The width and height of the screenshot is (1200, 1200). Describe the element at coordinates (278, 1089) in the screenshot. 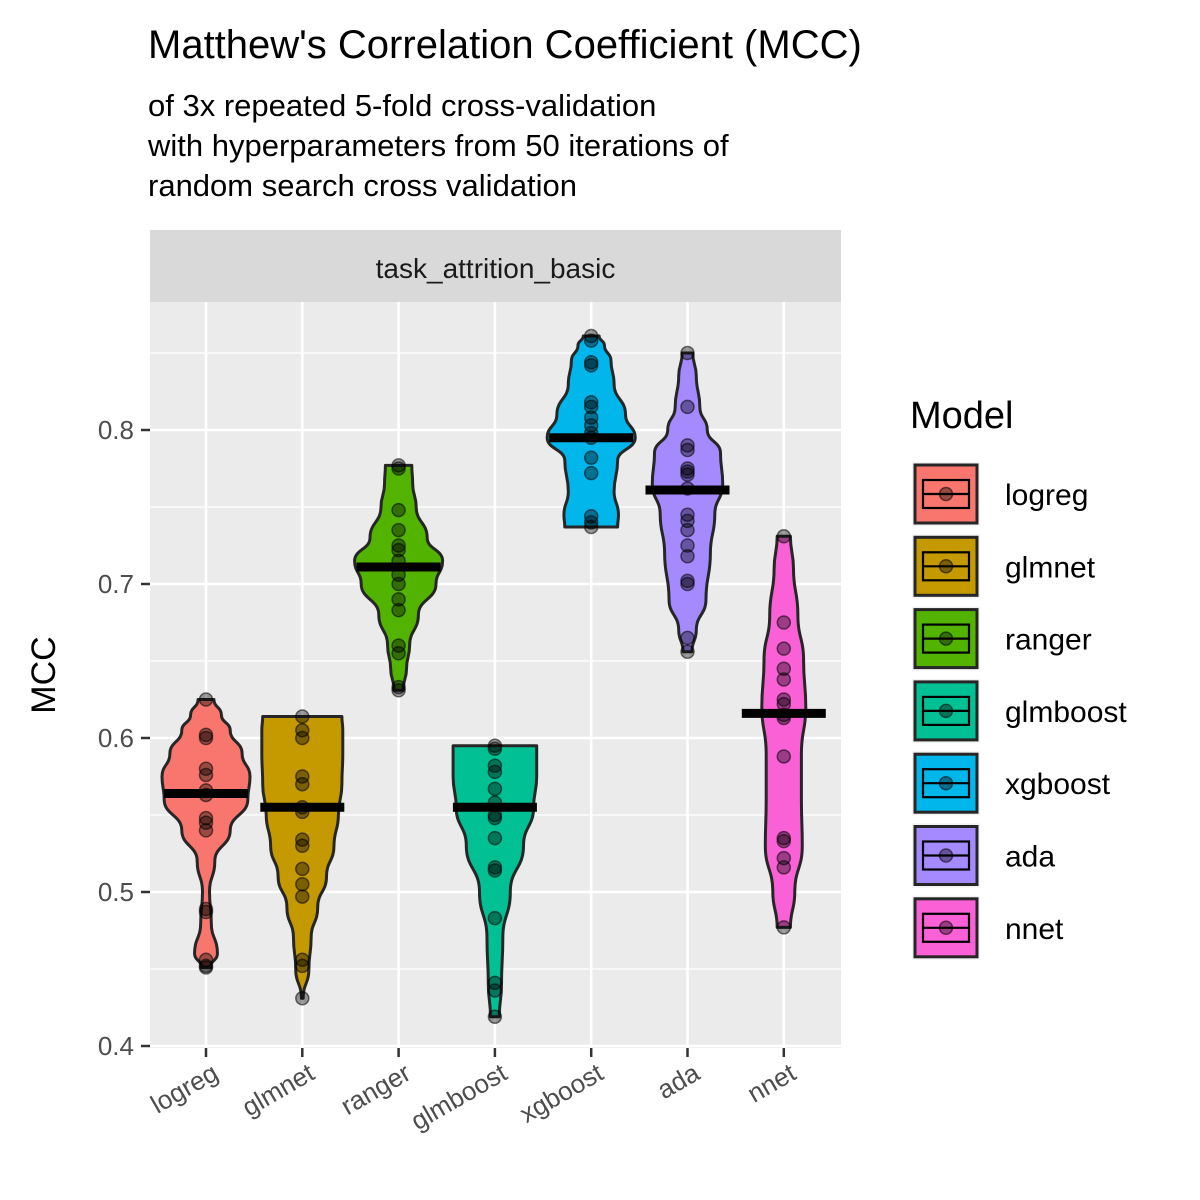

I see `x-tick-label-glmnet: glmnet` at that location.